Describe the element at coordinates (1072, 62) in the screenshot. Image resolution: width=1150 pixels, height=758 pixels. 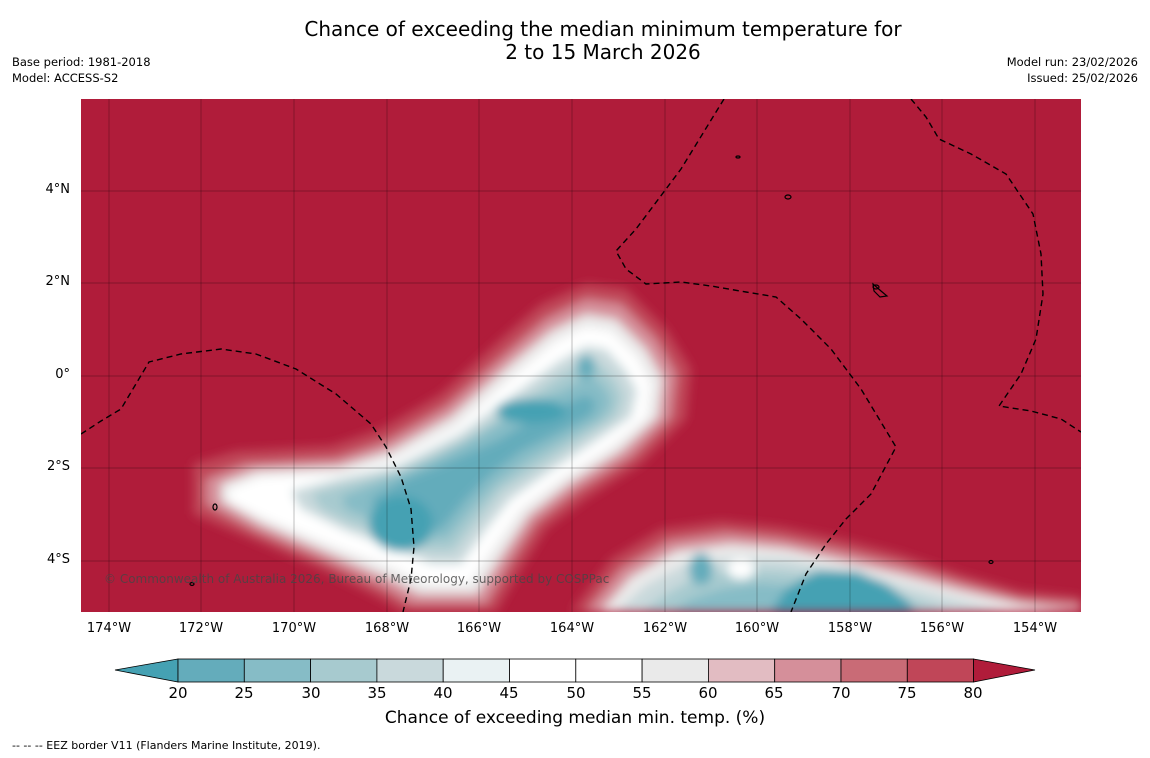
I see `model-run: Model run: 23/02/2026` at that location.